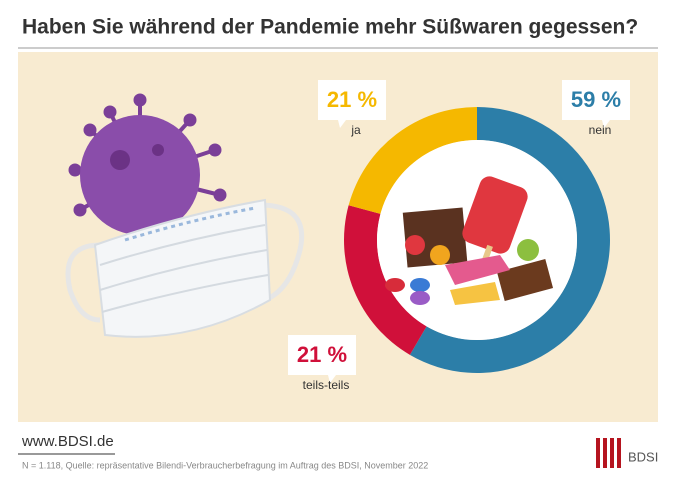 The width and height of the screenshot is (676, 481). I want to click on category-label: ja, so click(355, 130).